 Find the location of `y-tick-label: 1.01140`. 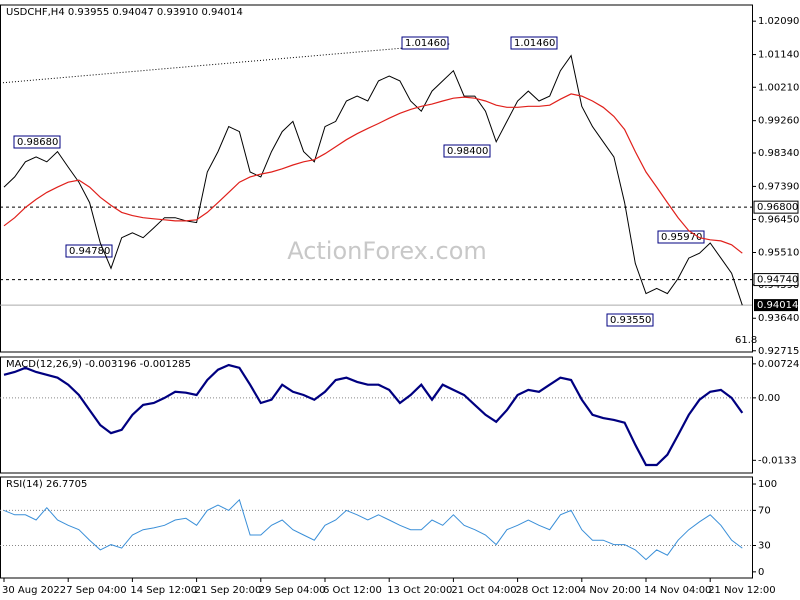

y-tick-label: 1.01140 is located at coordinates (778, 55).